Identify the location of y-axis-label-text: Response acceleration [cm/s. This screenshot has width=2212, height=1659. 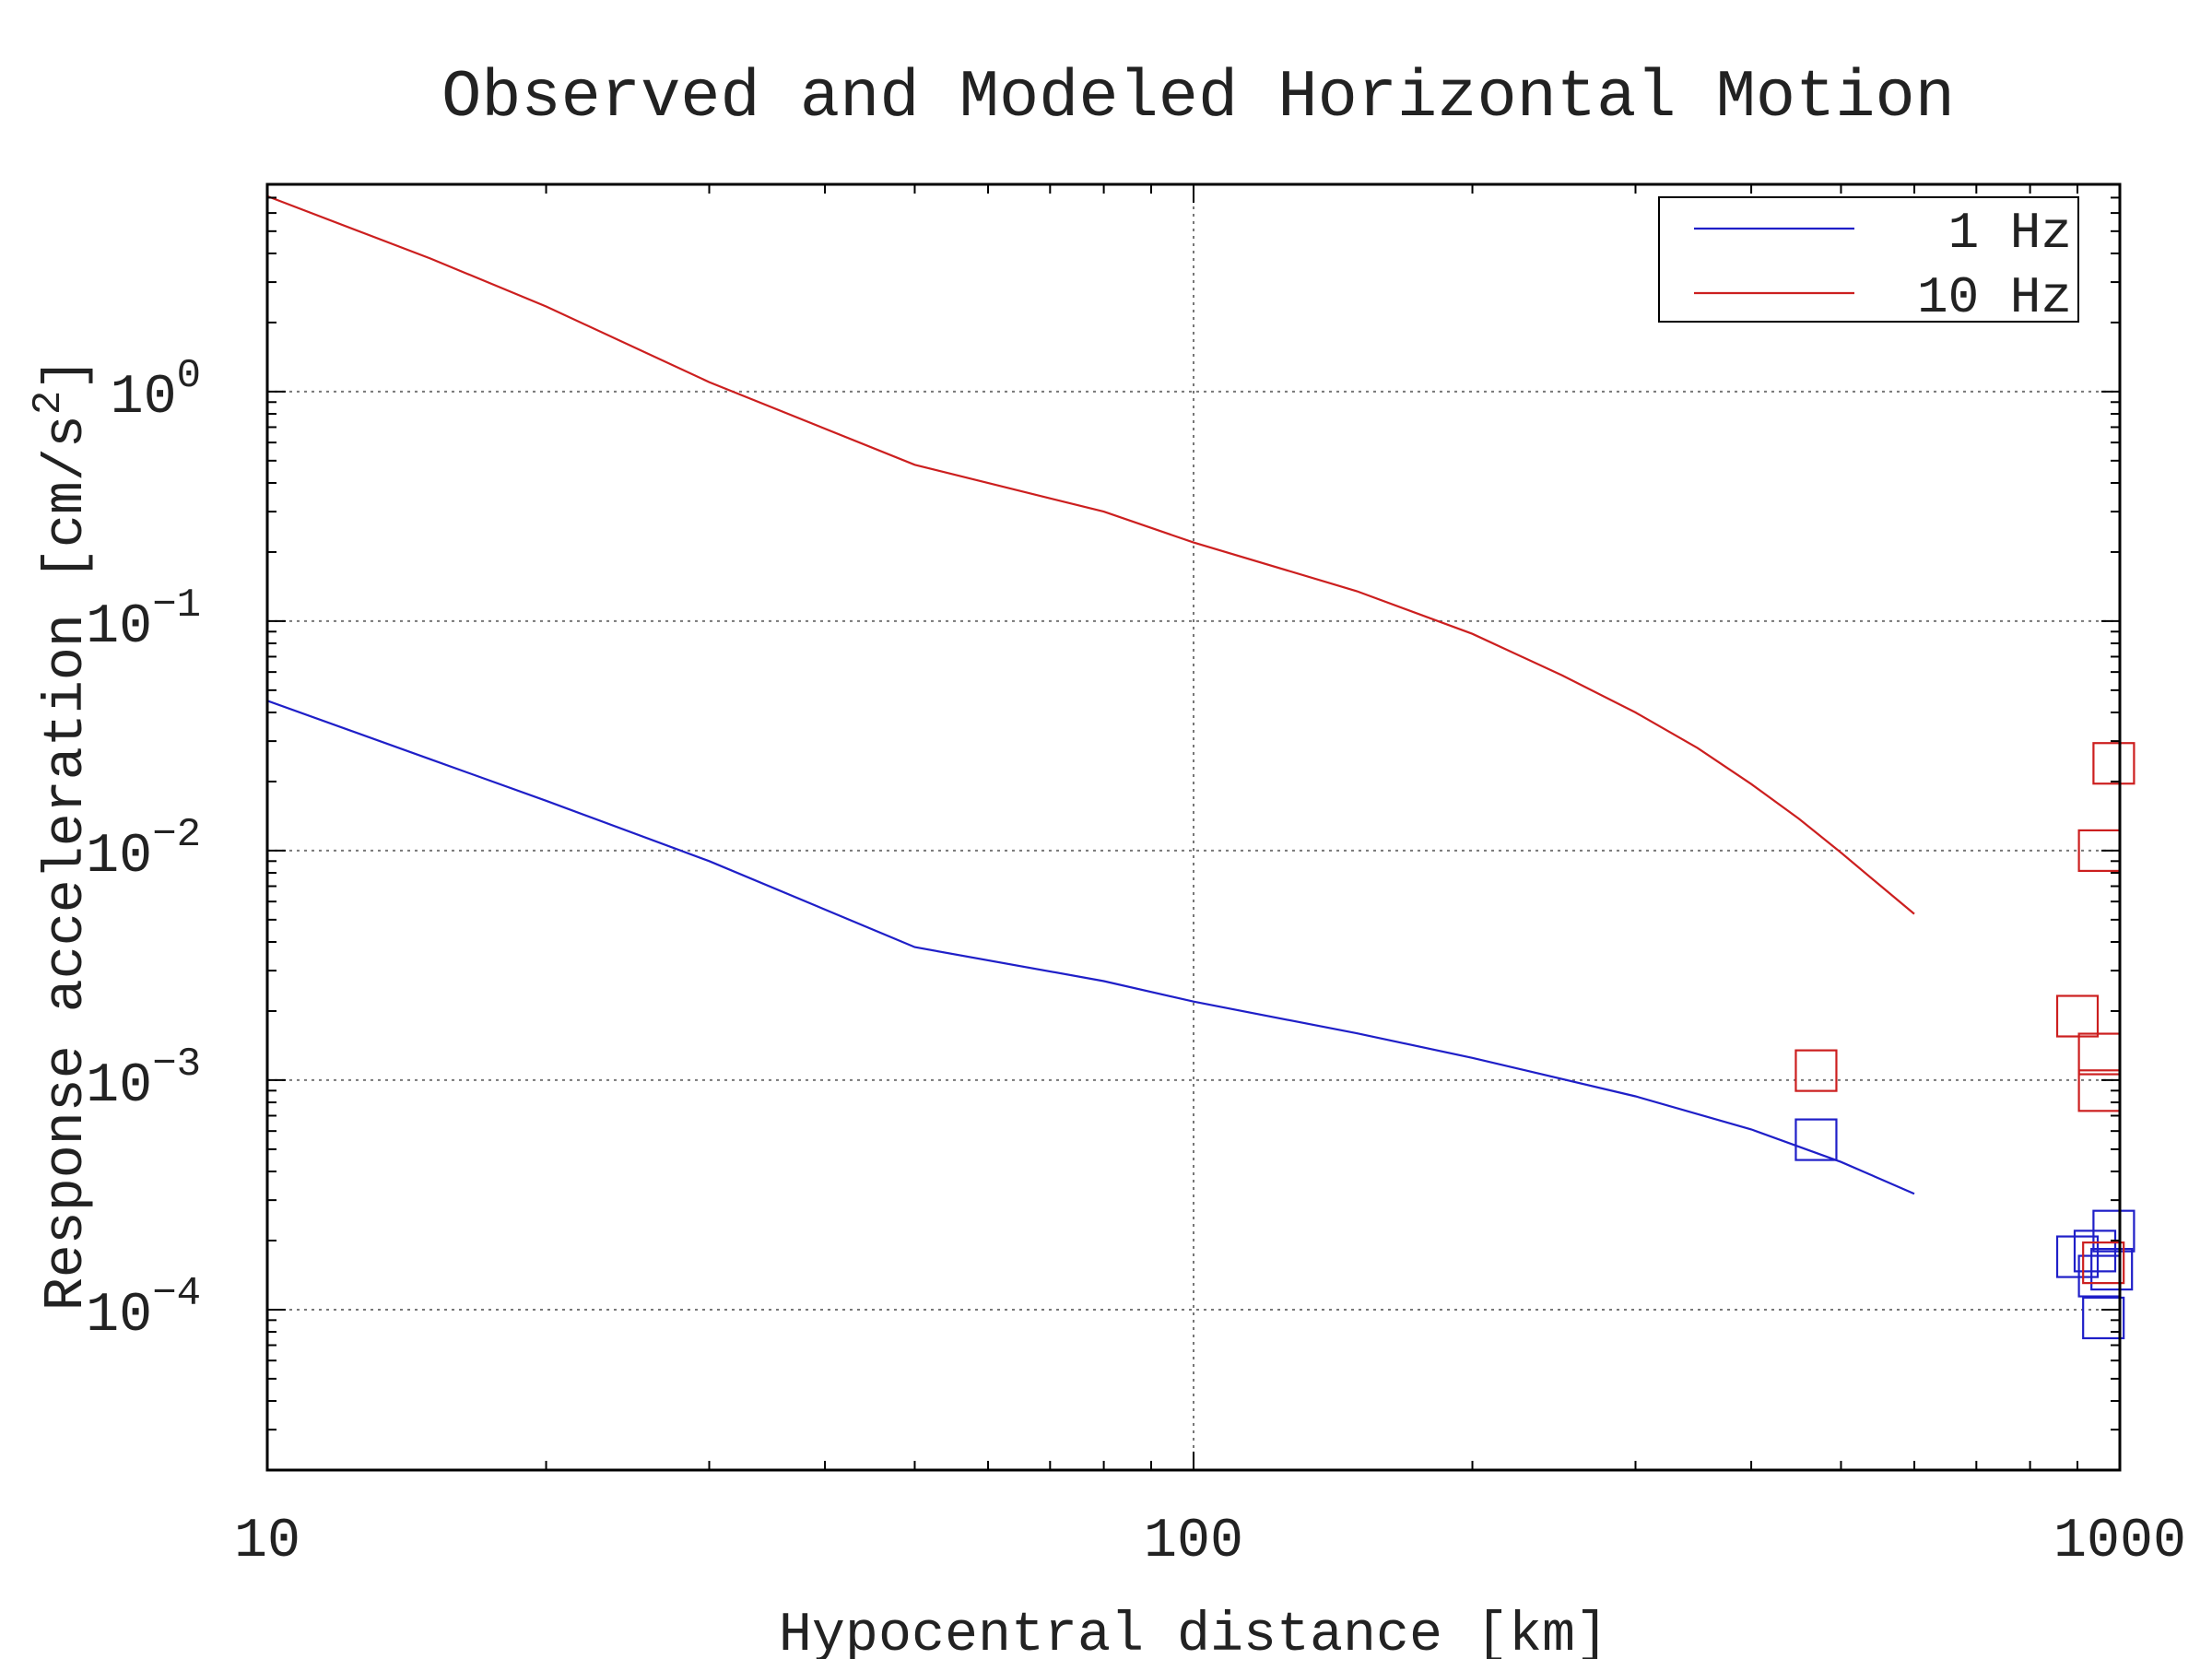
(67, 863).